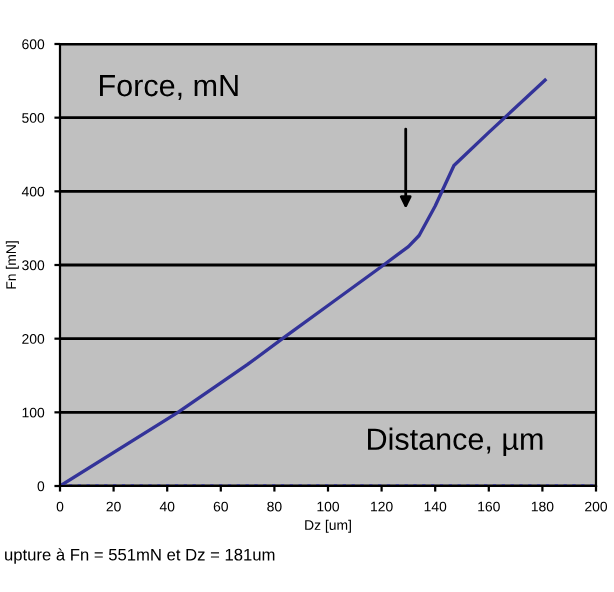  I want to click on annotation: Force, mN, so click(169, 88).